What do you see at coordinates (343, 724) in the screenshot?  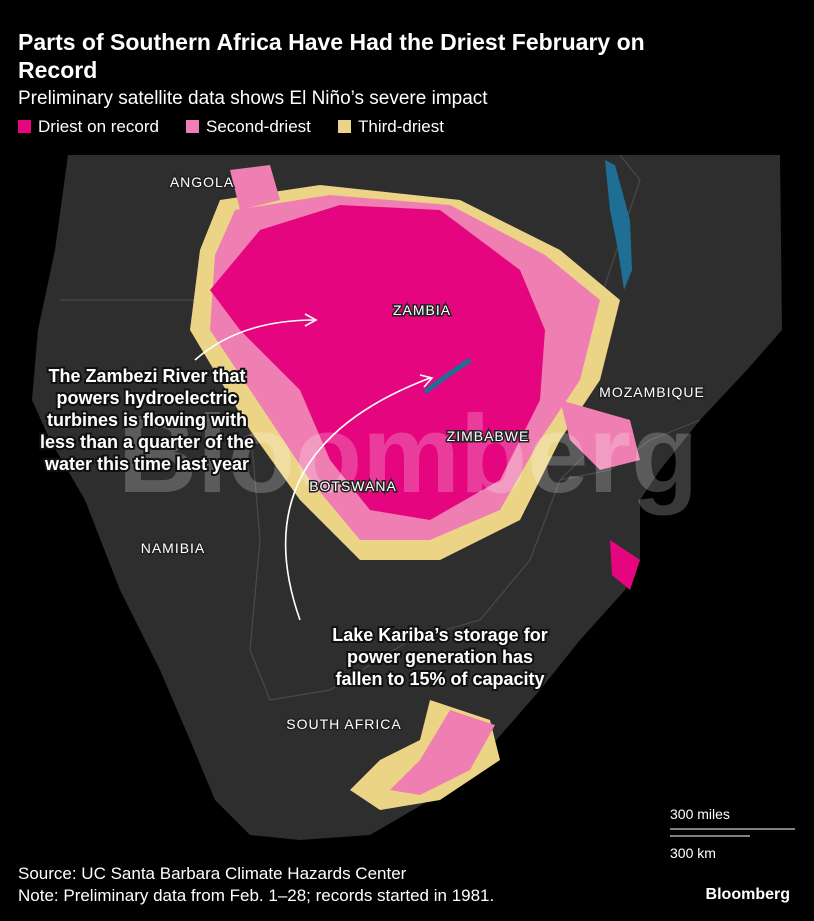 I see `place-label: SOUTH AFRICA` at bounding box center [343, 724].